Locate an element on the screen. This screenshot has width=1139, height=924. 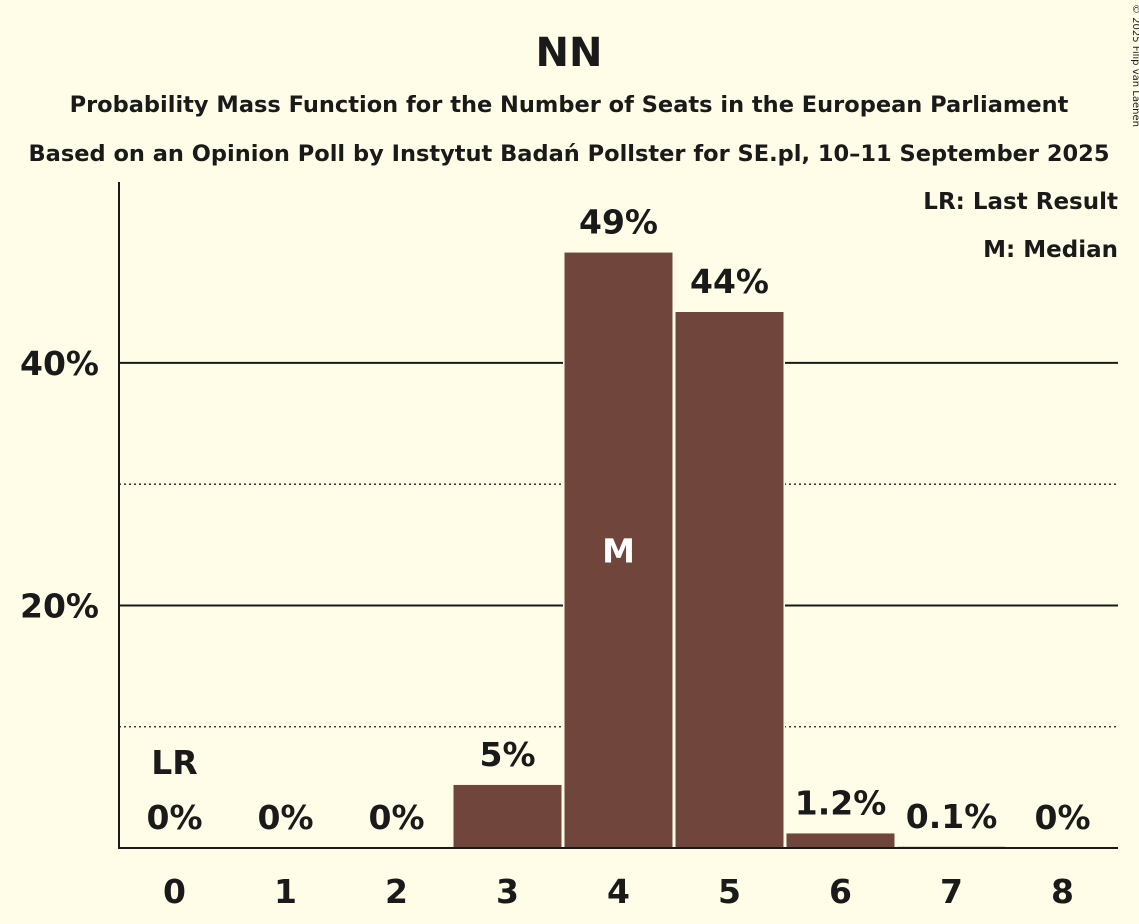
value-label: 1.2% is located at coordinates (841, 802).